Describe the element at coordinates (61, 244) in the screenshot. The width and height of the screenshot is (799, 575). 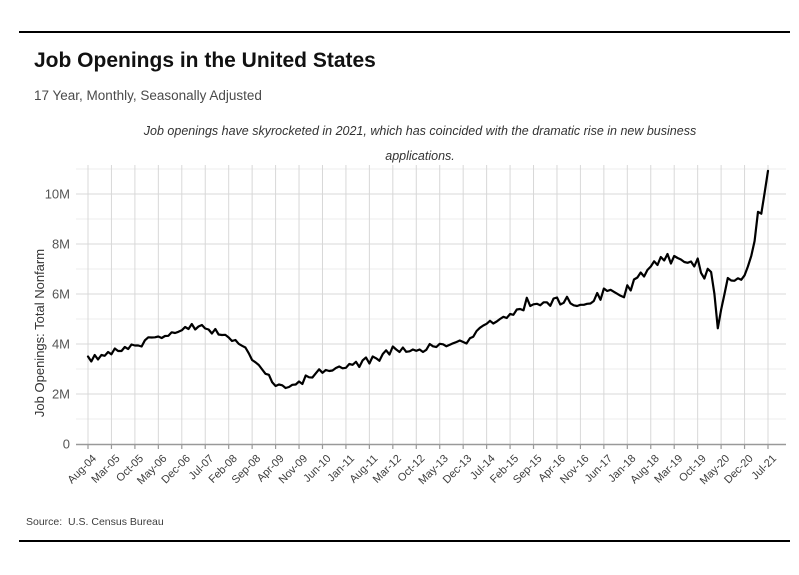
I see `svg-text: 8M` at that location.